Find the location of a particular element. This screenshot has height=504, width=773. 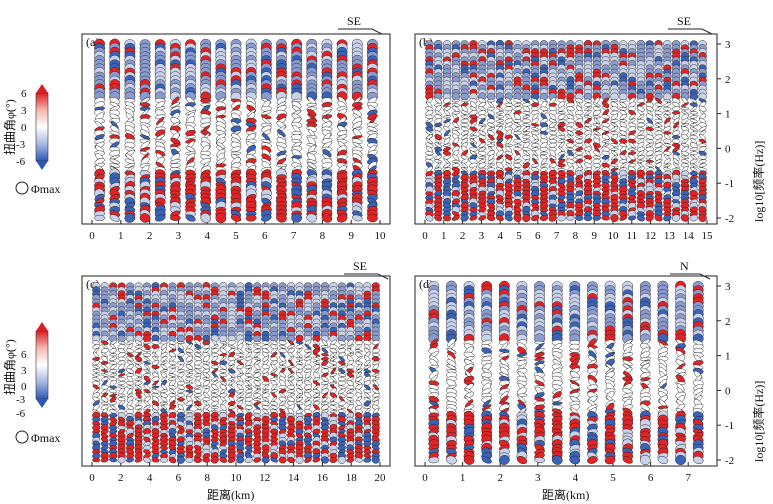

phimax-legend-circle is located at coordinates (22, 437).